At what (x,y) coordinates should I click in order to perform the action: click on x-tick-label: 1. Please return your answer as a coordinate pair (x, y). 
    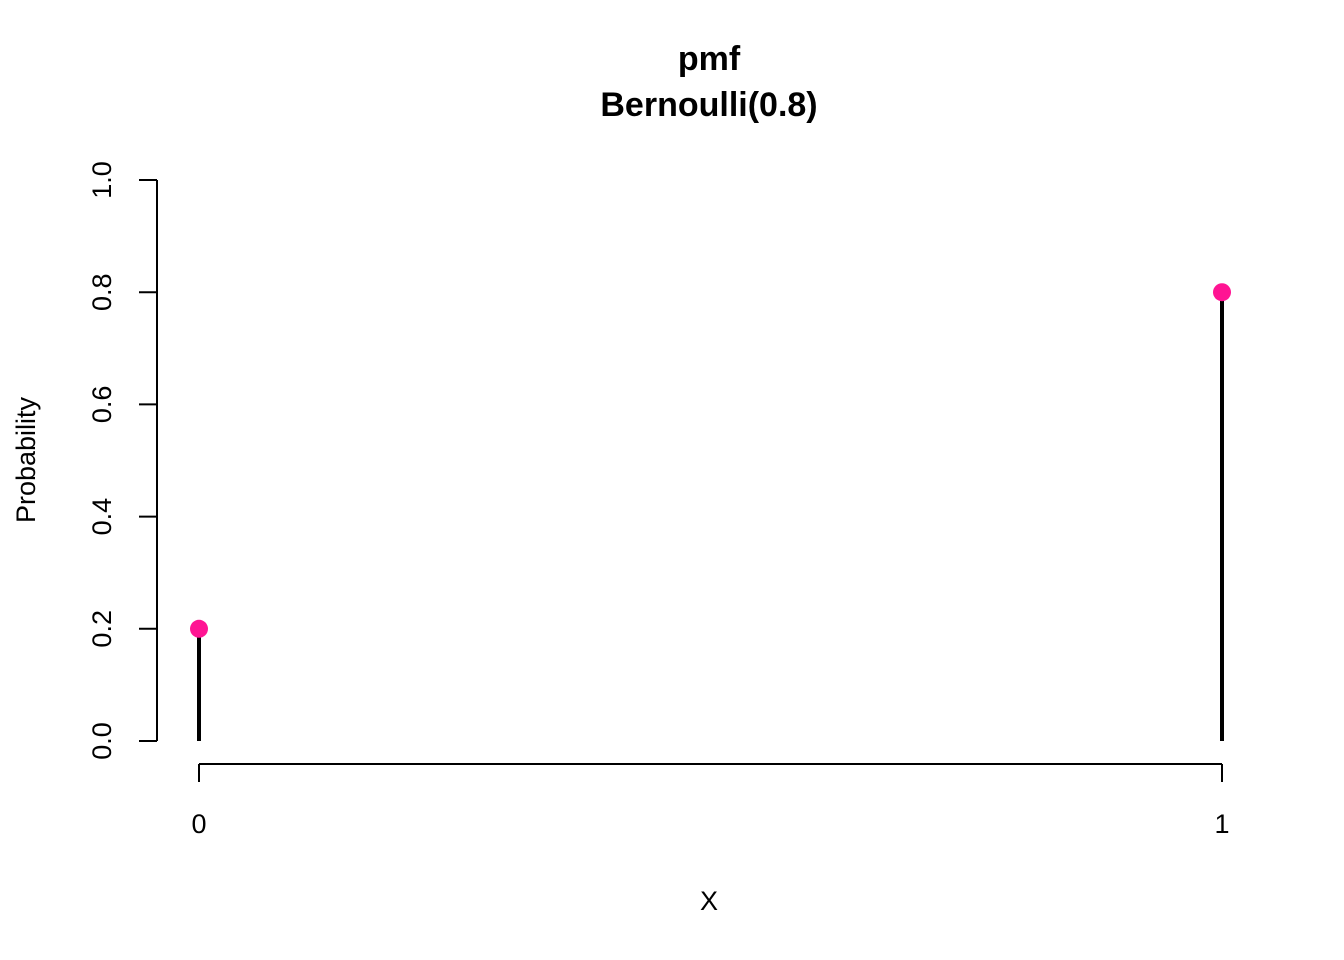
    Looking at the image, I should click on (1221, 824).